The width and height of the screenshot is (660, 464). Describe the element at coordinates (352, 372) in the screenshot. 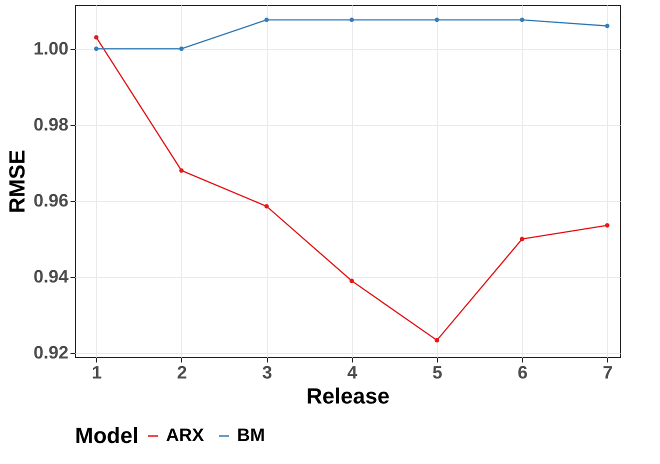

I see `x-tick-label: 4` at that location.